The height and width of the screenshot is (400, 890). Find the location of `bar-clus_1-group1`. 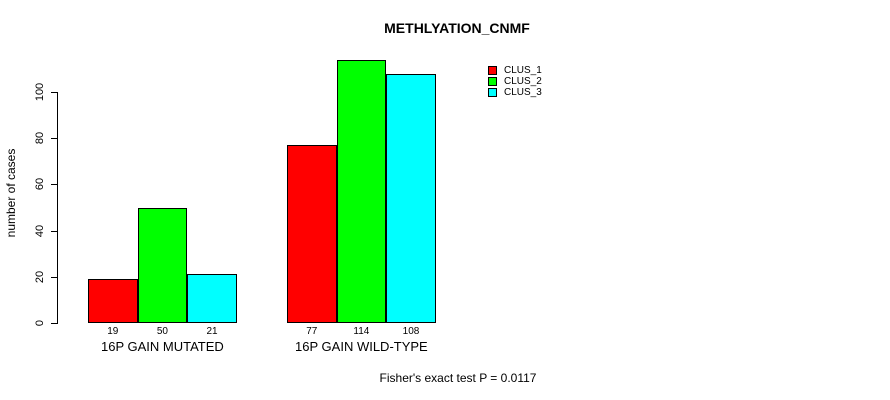

bar-clus_1-group1 is located at coordinates (113, 301).